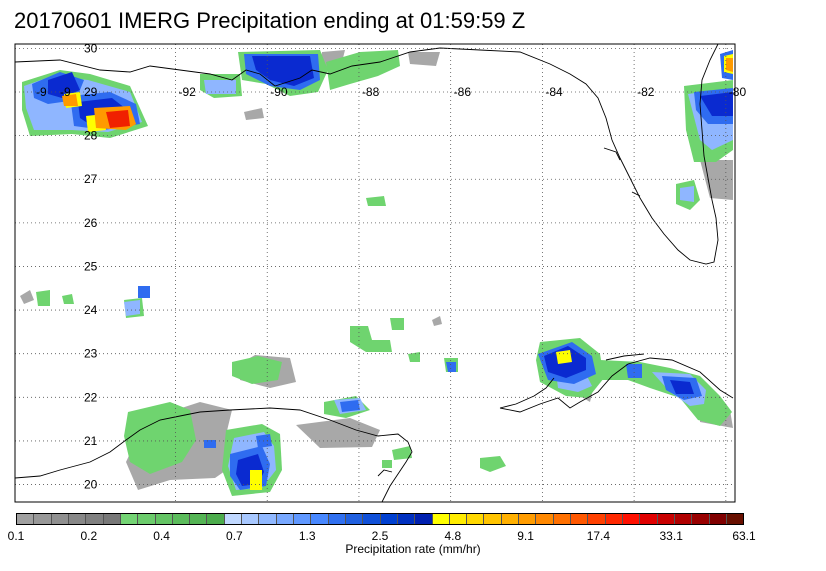  I want to click on colorbar-tick: 17.4, so click(598, 536).